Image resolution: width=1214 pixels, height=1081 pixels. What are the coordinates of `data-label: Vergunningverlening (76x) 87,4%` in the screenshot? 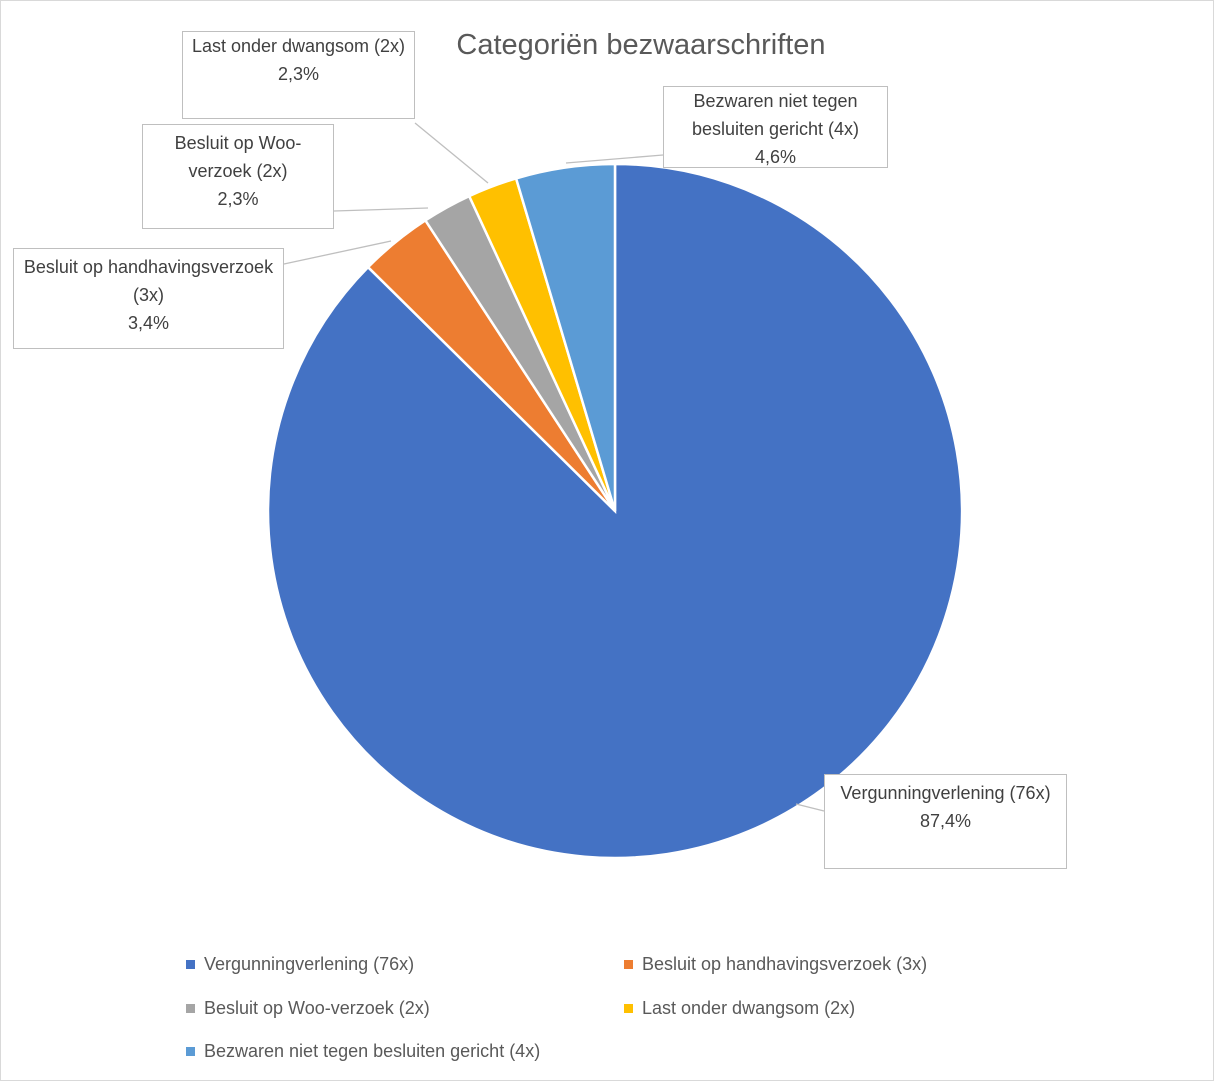 It's located at (945, 821).